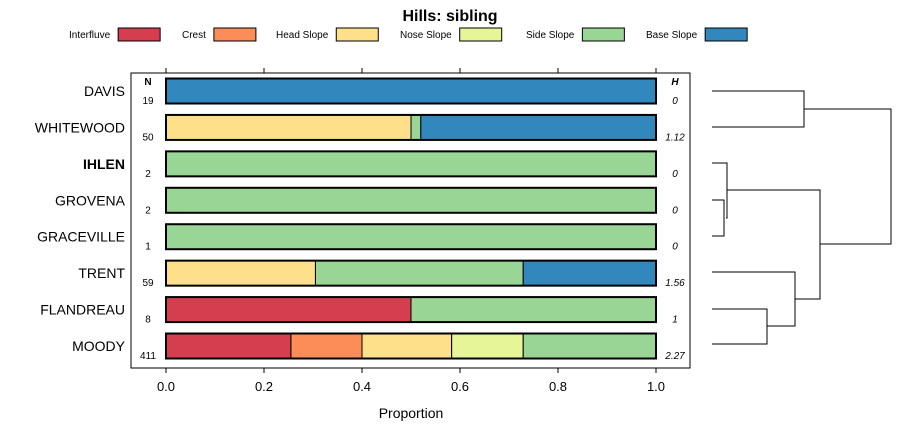 The image size is (900, 445). Describe the element at coordinates (148, 320) in the screenshot. I see `n-value: 8` at that location.